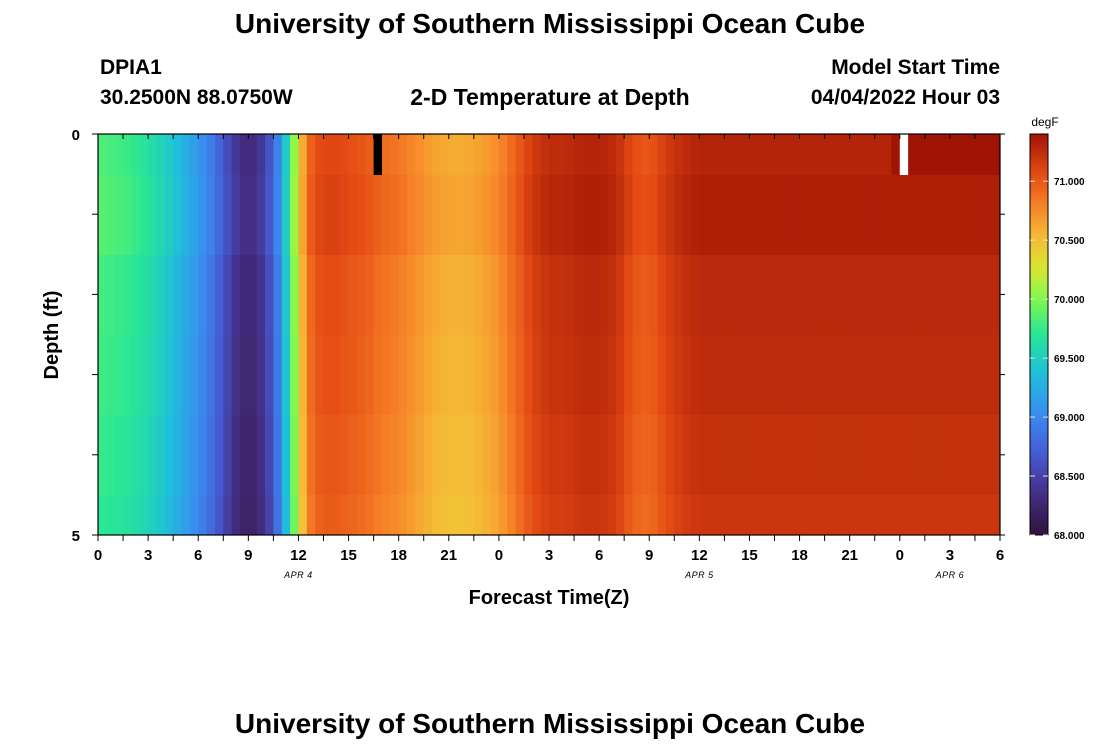 The image size is (1100, 750). I want to click on x-tick-label: 3, so click(549, 555).